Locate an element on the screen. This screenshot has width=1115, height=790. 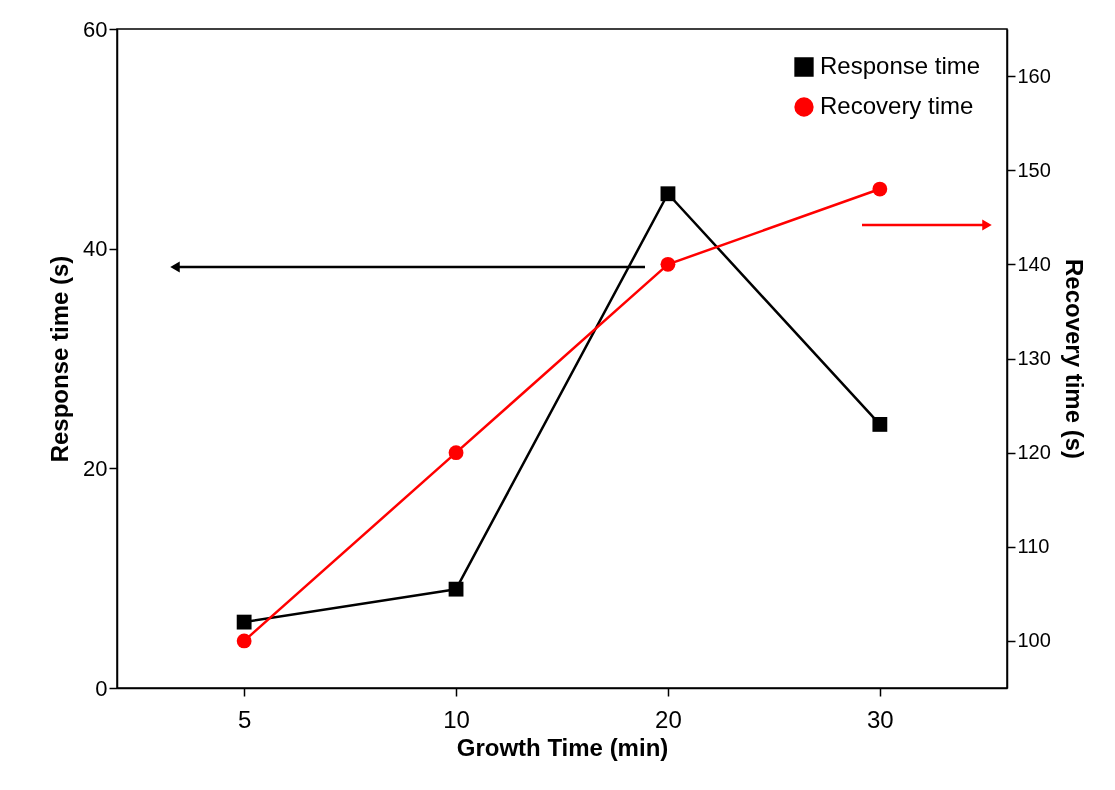
legend-label: Recovery time is located at coordinates (897, 105).